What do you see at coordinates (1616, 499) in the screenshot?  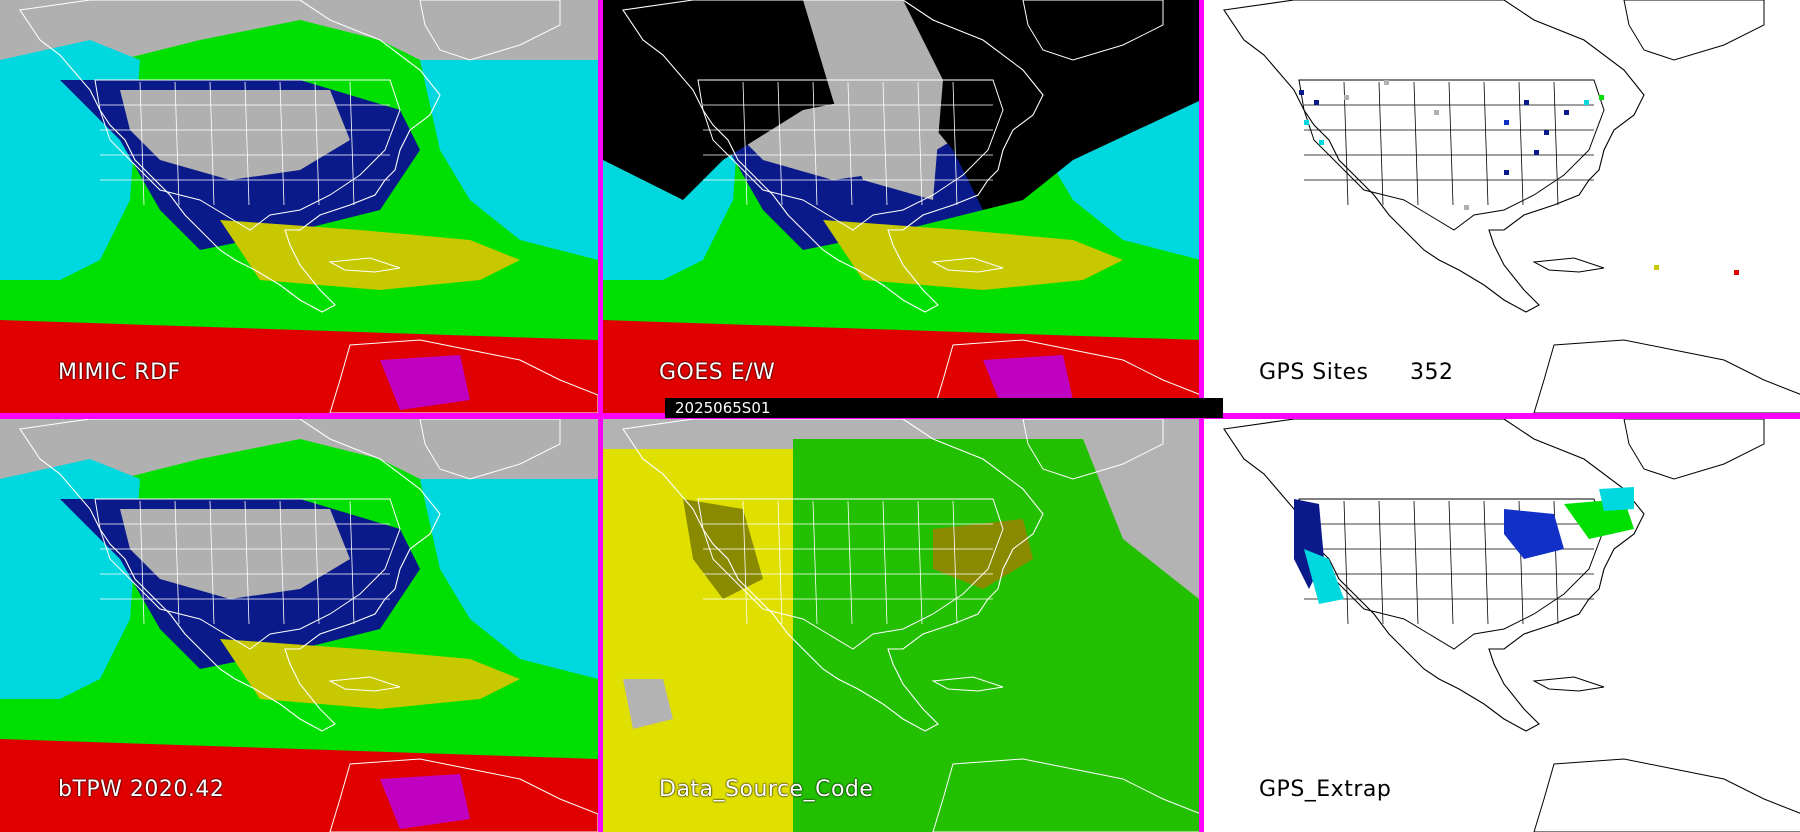 I see `extrap-cyan-northeast` at bounding box center [1616, 499].